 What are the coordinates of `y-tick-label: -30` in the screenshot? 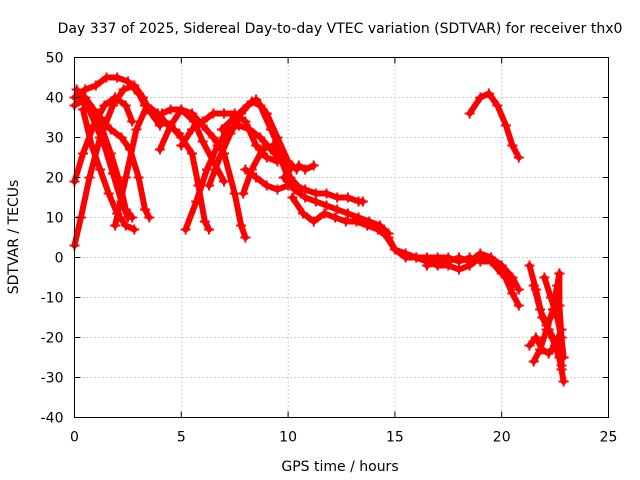 It's located at (52, 379).